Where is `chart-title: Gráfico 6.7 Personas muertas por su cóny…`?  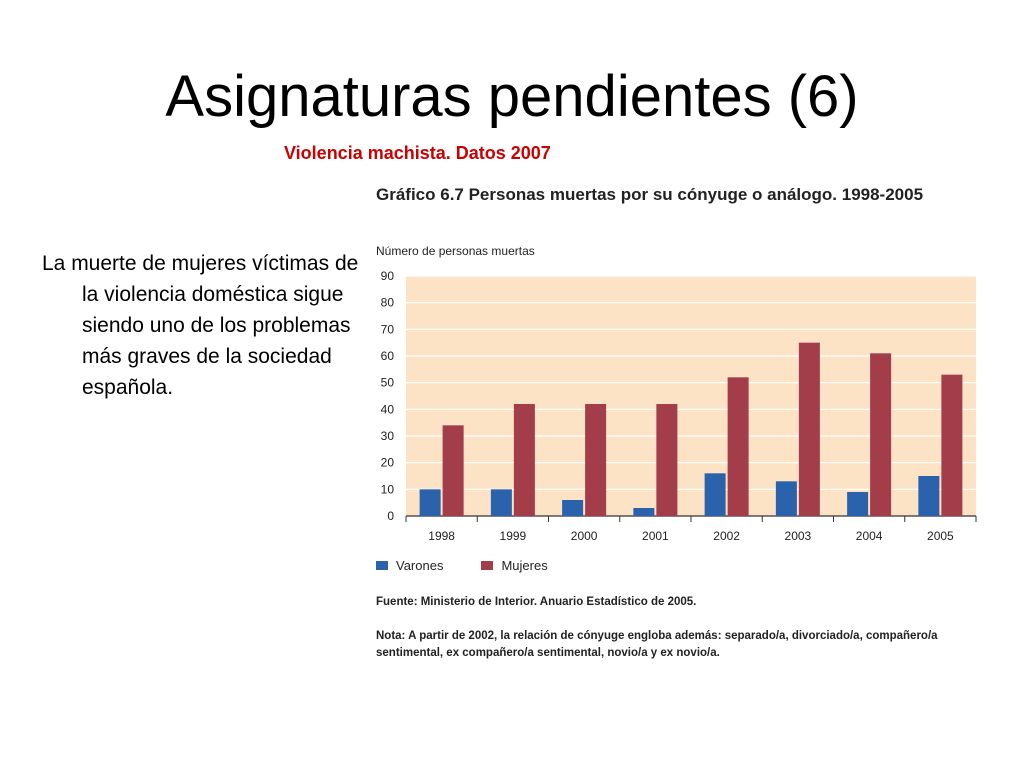 chart-title: Gráfico 6.7 Personas muertas por su cóny… is located at coordinates (650, 194).